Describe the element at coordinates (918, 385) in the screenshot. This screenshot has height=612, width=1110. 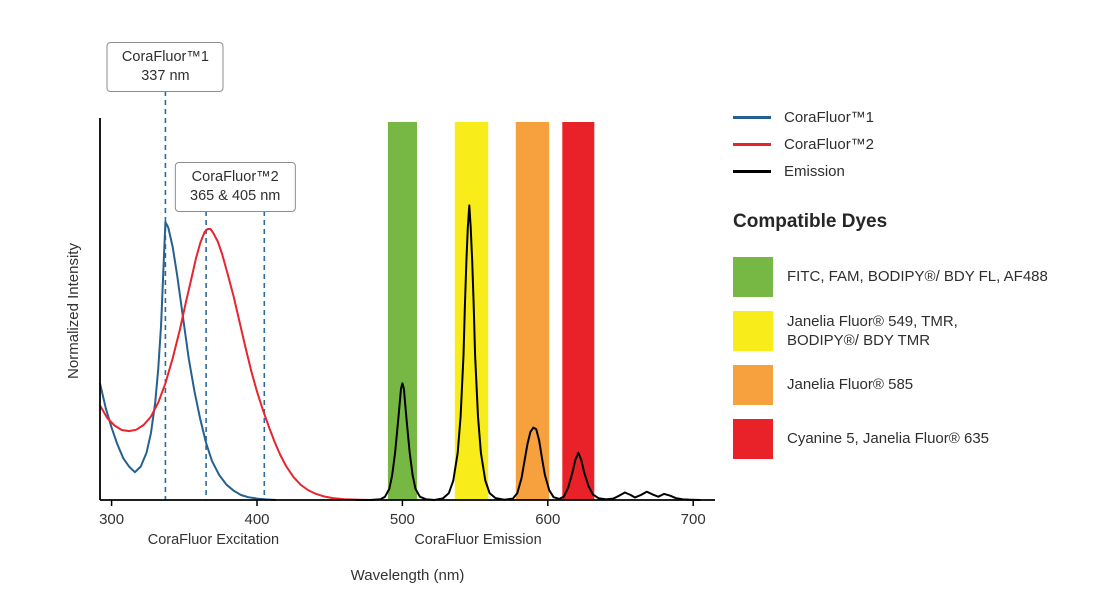
I see `dye-item-orange: Janelia Fluor® 585` at that location.